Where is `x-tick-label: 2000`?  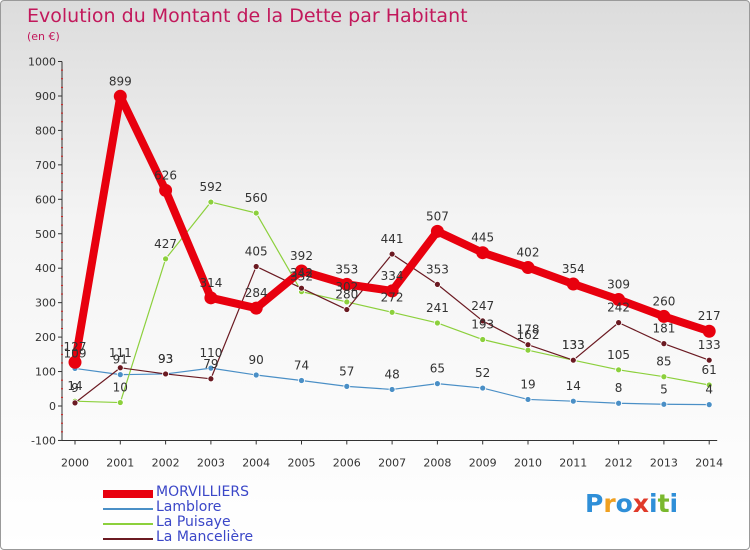
x-tick-label: 2000 is located at coordinates (75, 462).